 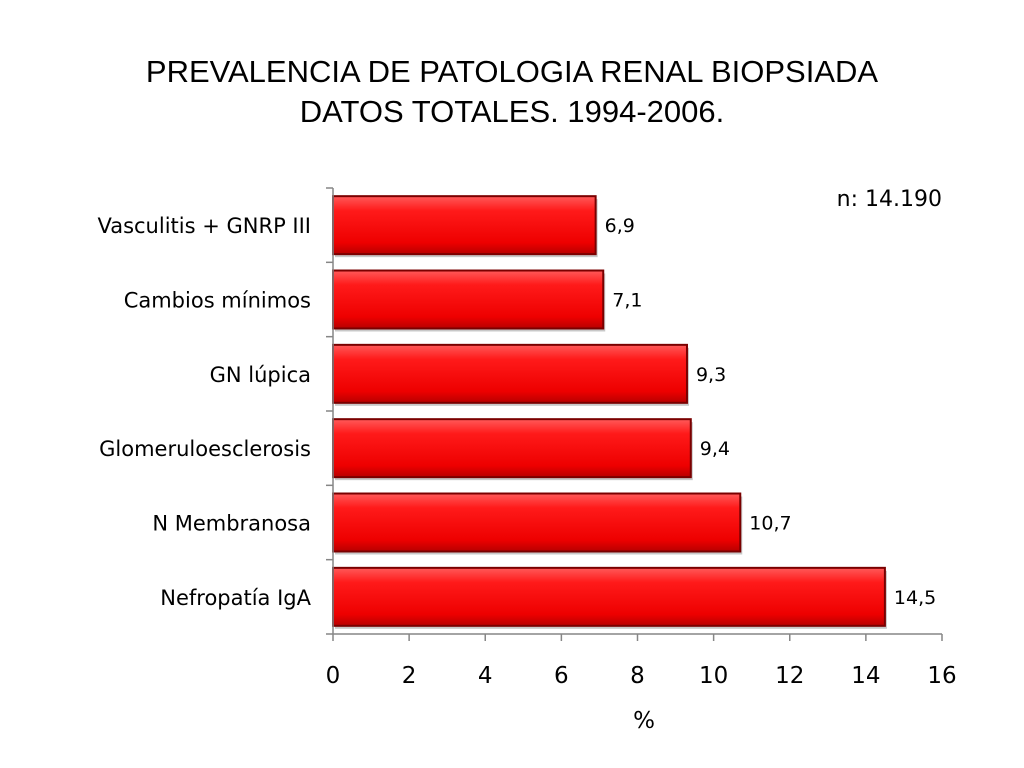 What do you see at coordinates (235, 598) in the screenshot?
I see `category-label: Nefropatía IgA` at bounding box center [235, 598].